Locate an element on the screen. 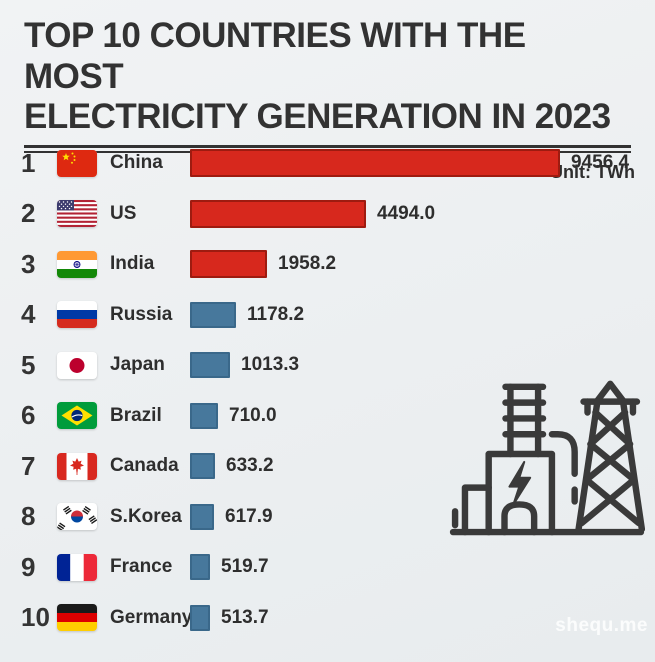  rank-label: 6 is located at coordinates (28, 415).